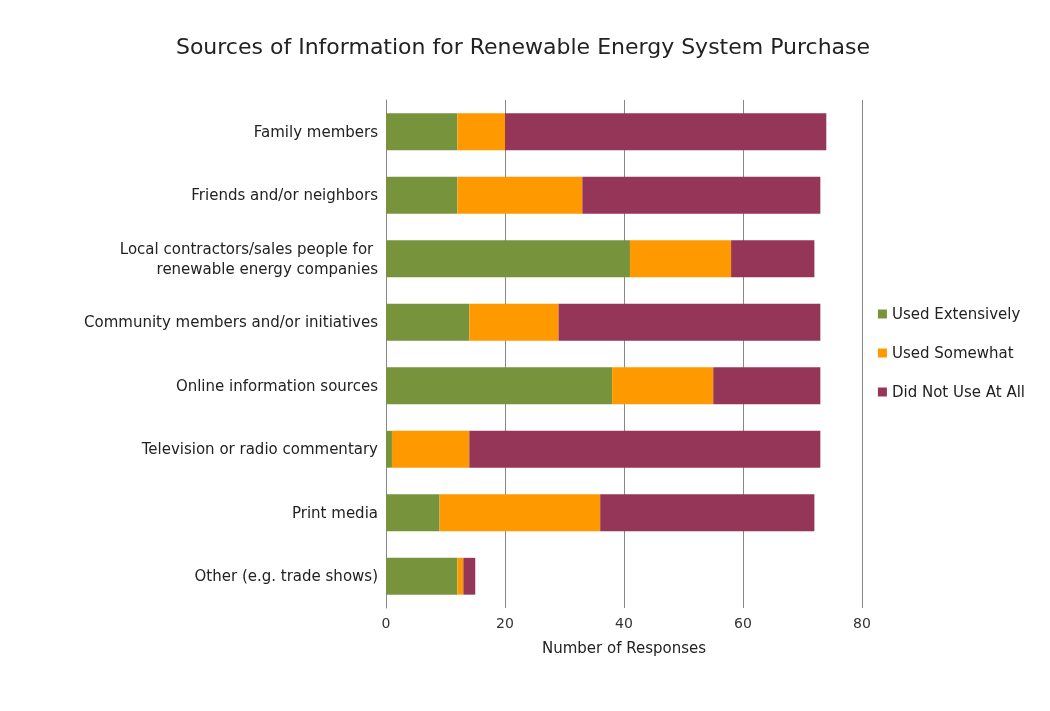  Describe the element at coordinates (505, 623) in the screenshot. I see `x-tick-label: 20` at that location.